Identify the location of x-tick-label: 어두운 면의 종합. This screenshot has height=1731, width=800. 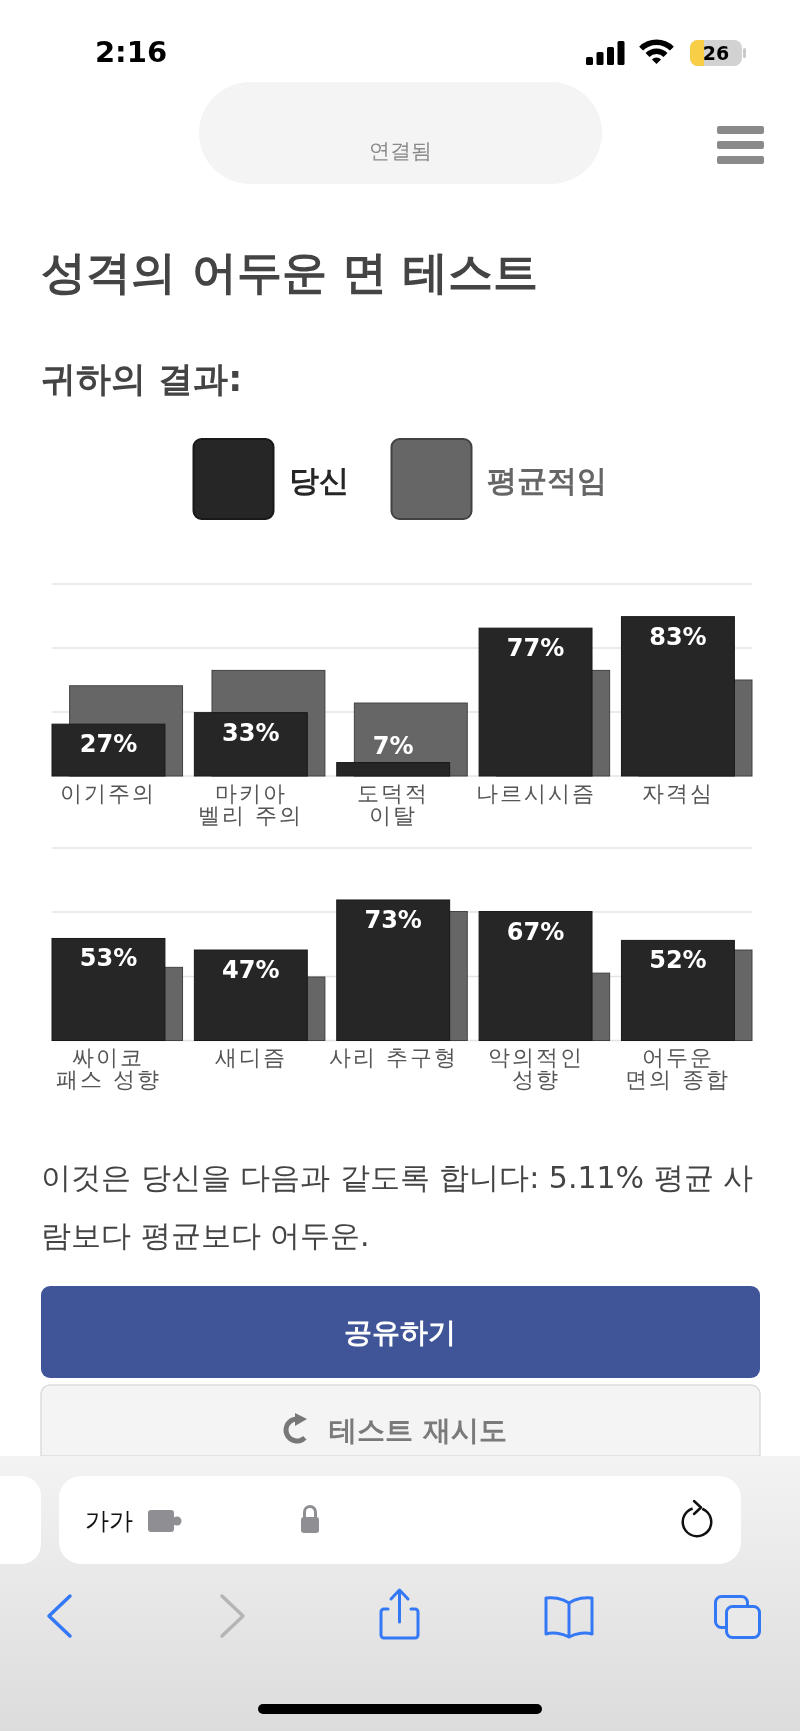
(678, 1069).